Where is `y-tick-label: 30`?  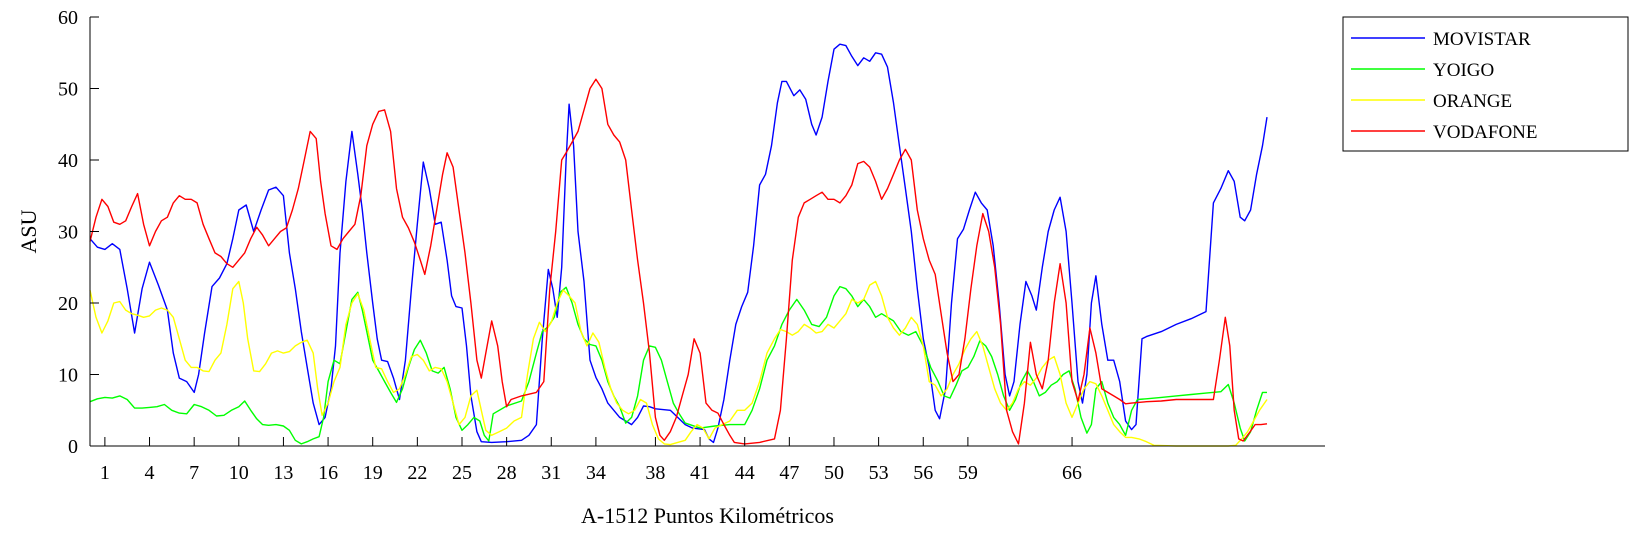 y-tick-label: 30 is located at coordinates (68, 233).